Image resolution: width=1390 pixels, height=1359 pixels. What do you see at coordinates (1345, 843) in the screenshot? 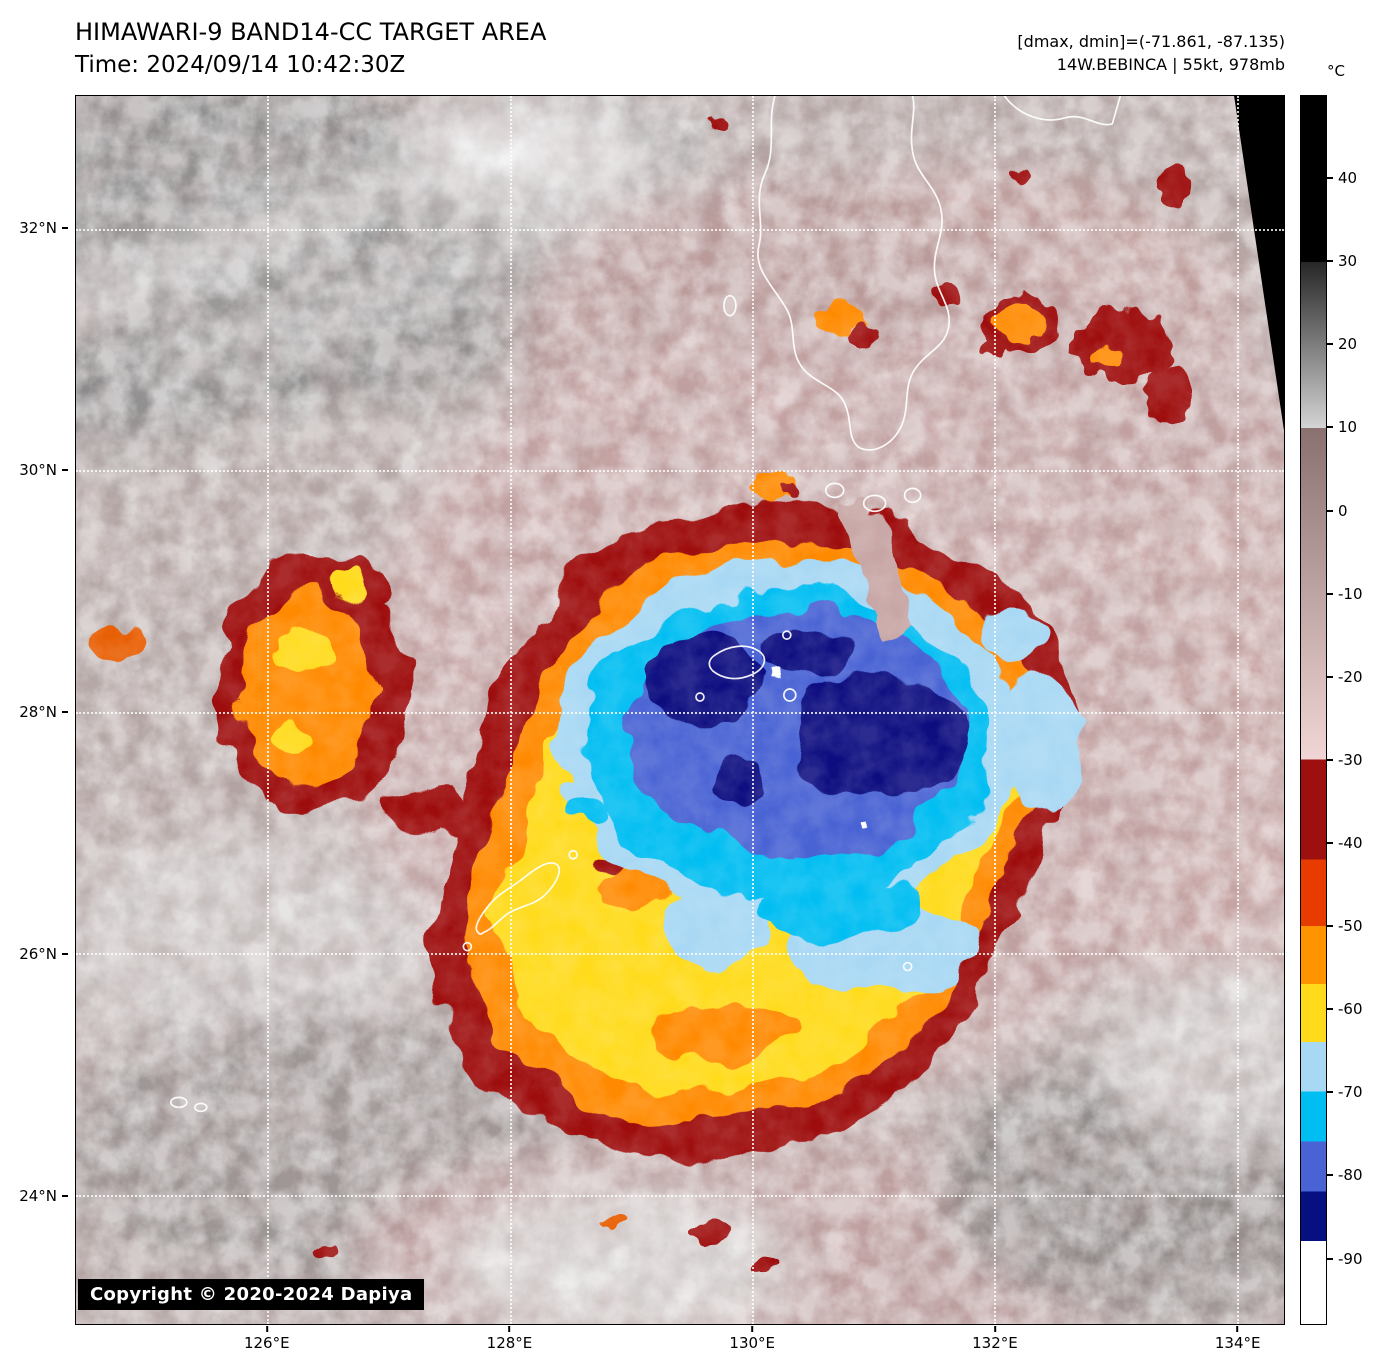
I see `colorbar-tick-label: -40` at bounding box center [1345, 843].